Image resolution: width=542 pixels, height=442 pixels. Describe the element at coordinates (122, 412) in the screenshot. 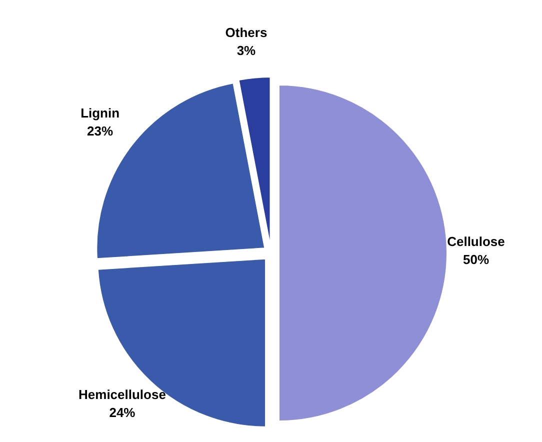

I see `data-label: 24%` at that location.